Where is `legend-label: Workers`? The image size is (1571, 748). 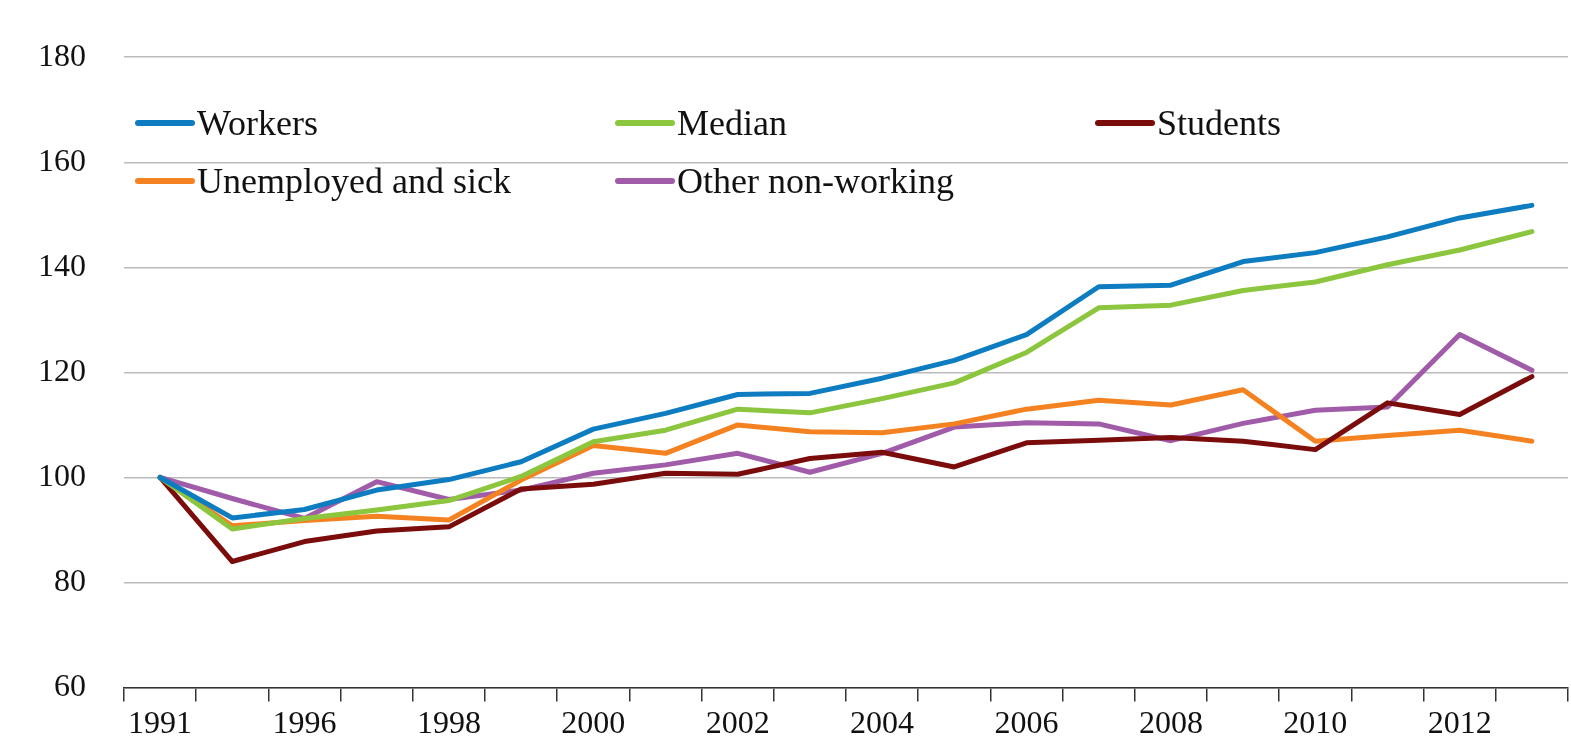 legend-label: Workers is located at coordinates (258, 123).